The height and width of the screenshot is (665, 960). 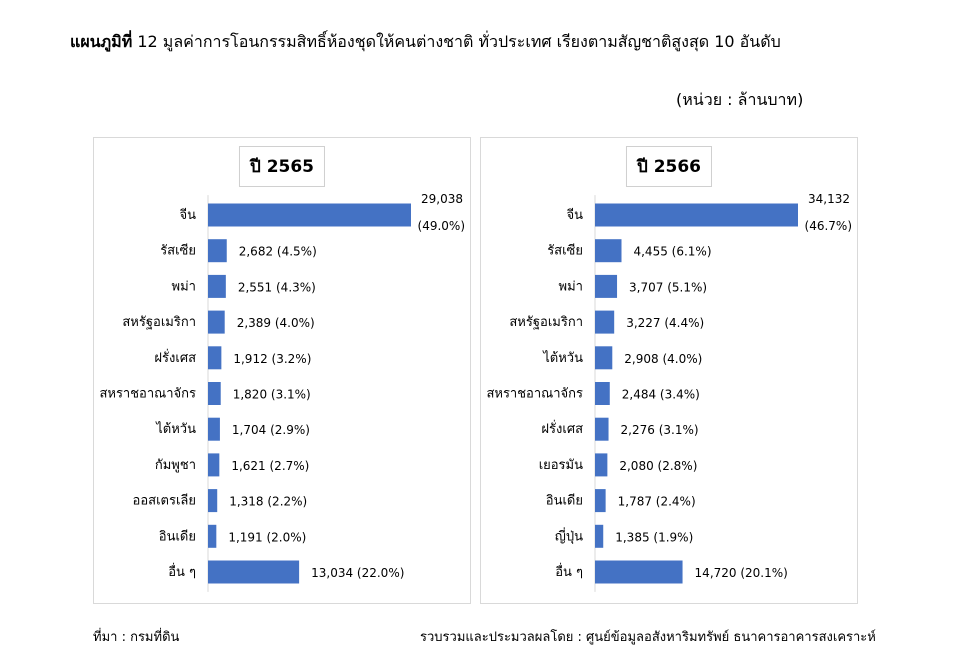 What do you see at coordinates (561, 465) in the screenshot?
I see `category-label: เยอรมัน` at bounding box center [561, 465].